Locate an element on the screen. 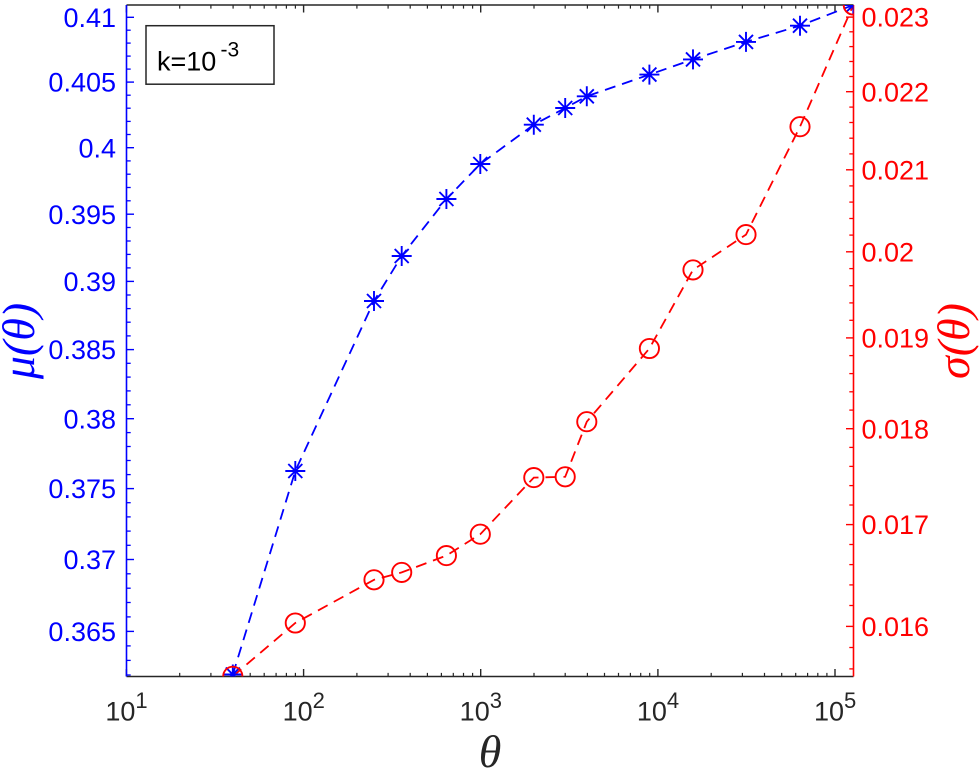 The height and width of the screenshot is (771, 980). svg-text: 0.019 is located at coordinates (896, 339).